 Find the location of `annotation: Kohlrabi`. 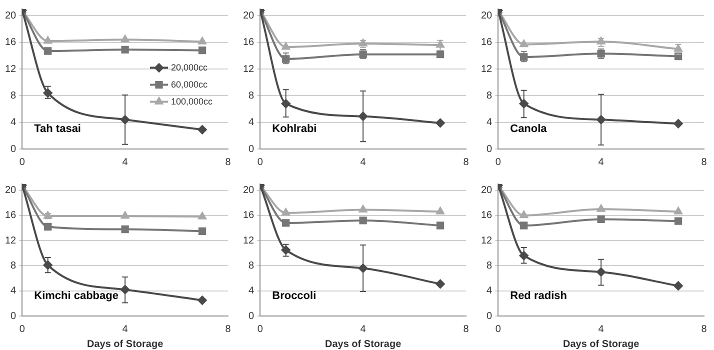

annotation: Kohlrabi is located at coordinates (294, 129).